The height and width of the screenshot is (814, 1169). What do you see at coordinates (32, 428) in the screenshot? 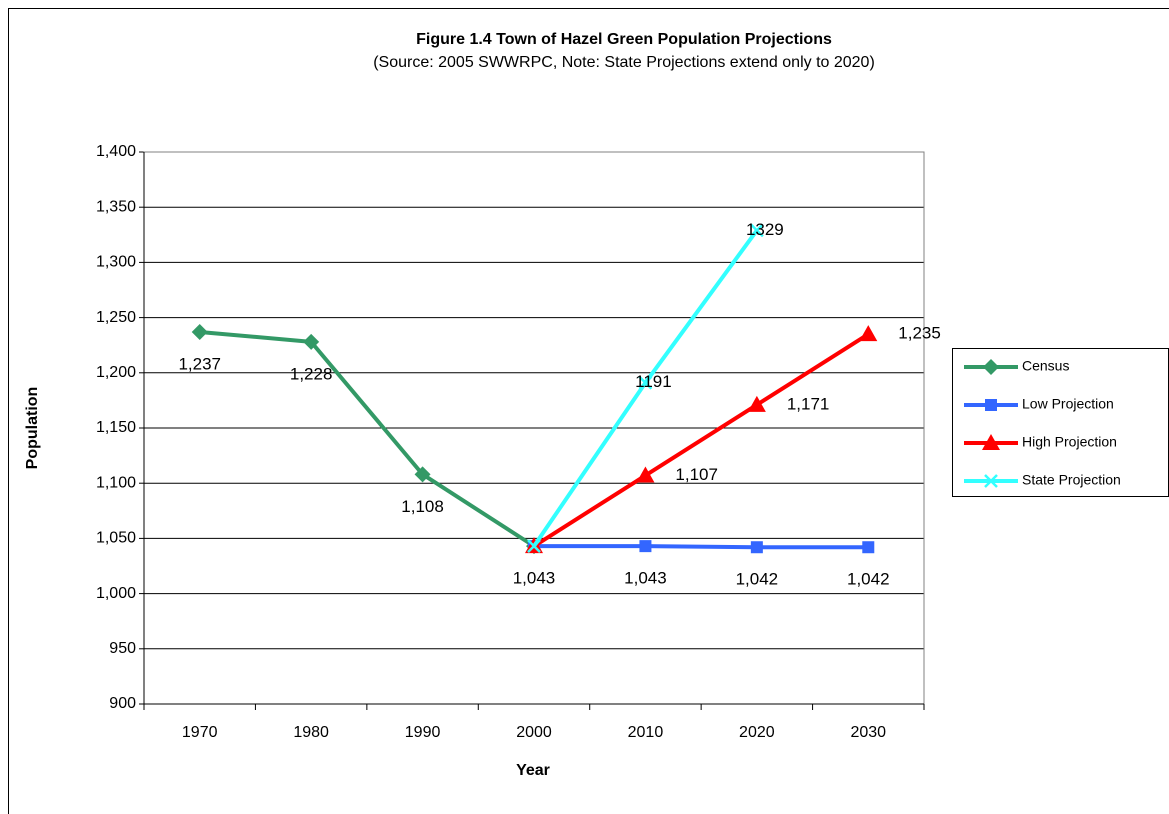
I see `y-axis-title: Population` at bounding box center [32, 428].